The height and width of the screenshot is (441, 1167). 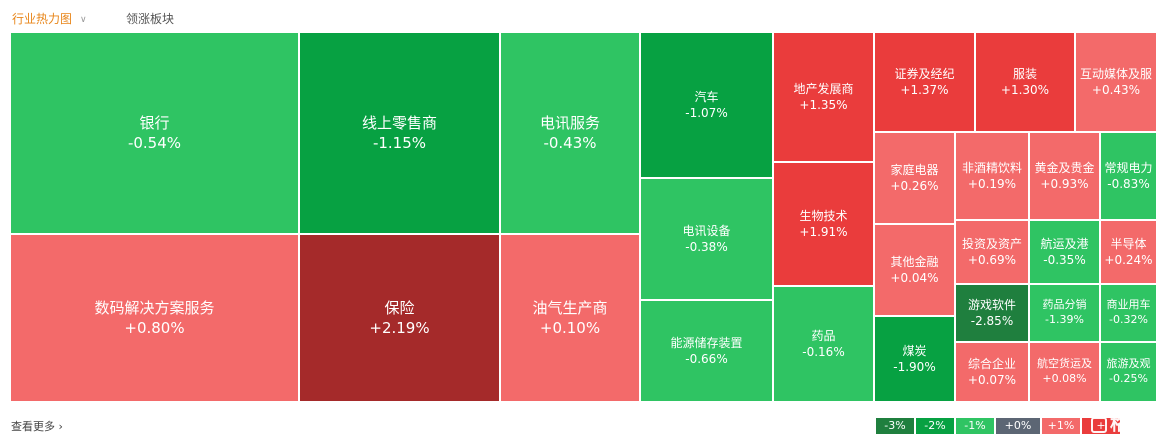 I want to click on sector-name: 药品, so click(x=823, y=335).